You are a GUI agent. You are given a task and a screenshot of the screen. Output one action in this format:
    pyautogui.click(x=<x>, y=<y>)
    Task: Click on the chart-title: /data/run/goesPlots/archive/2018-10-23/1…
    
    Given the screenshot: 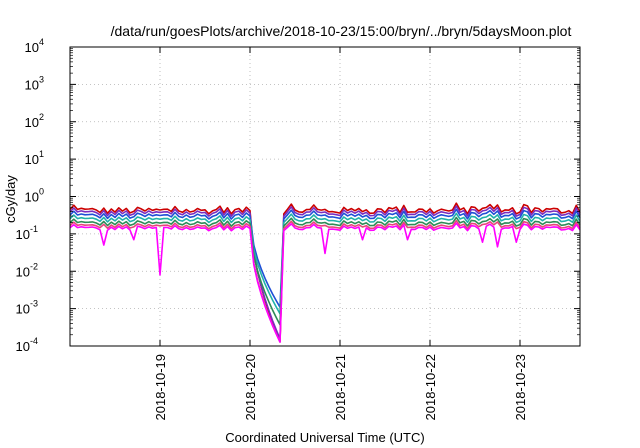 What is the action you would take?
    pyautogui.click(x=341, y=31)
    